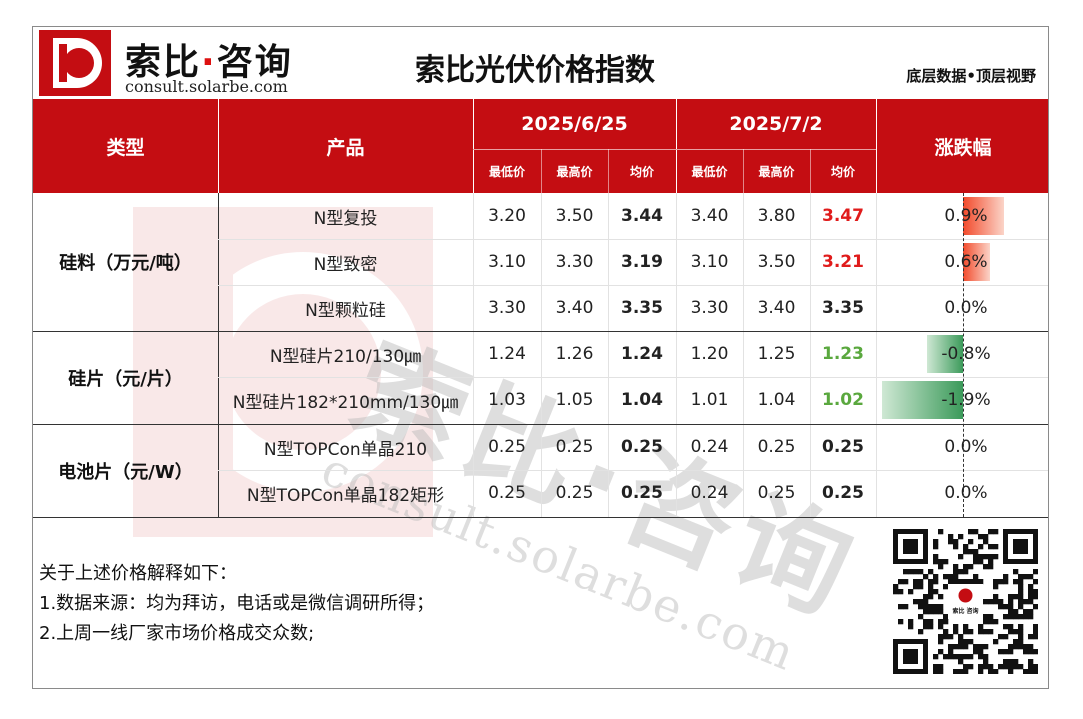  I want to click on header-type: 类型, so click(125, 146).